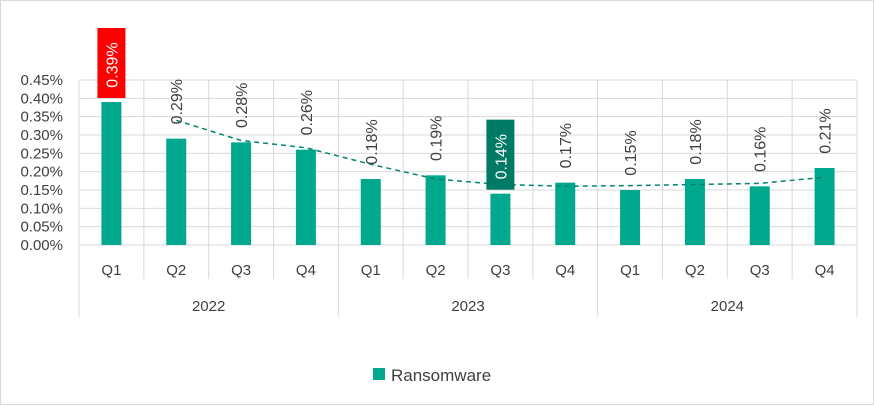 The height and width of the screenshot is (406, 874). I want to click on trendline, so click(500, 153).